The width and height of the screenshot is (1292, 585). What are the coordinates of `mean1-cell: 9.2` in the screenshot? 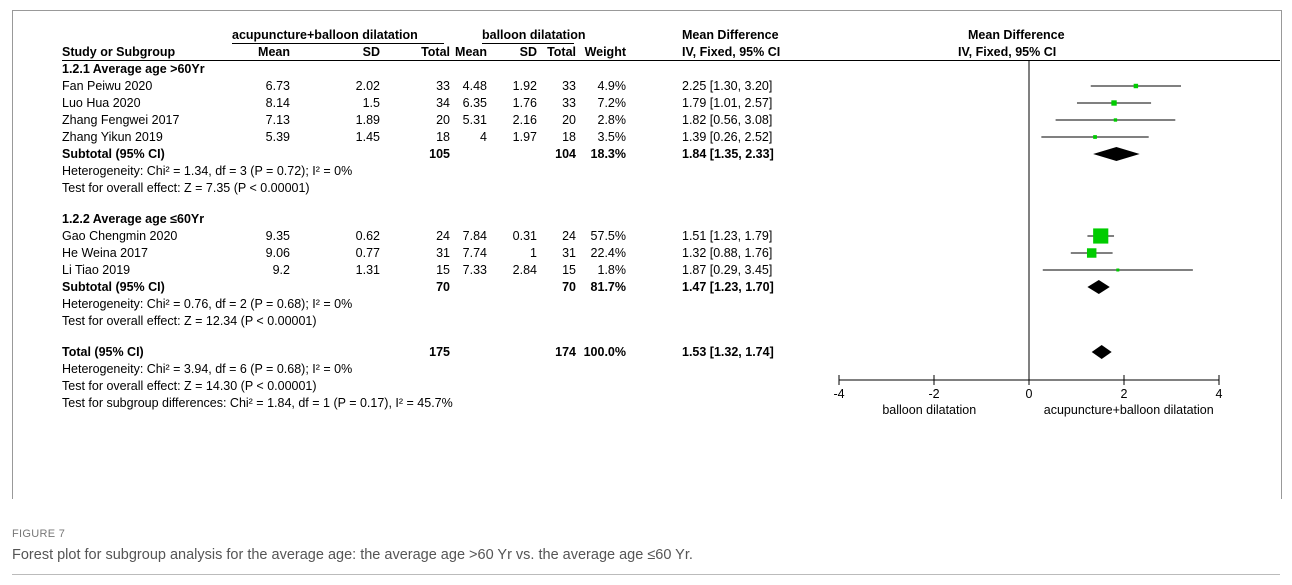 It's located at (281, 270).